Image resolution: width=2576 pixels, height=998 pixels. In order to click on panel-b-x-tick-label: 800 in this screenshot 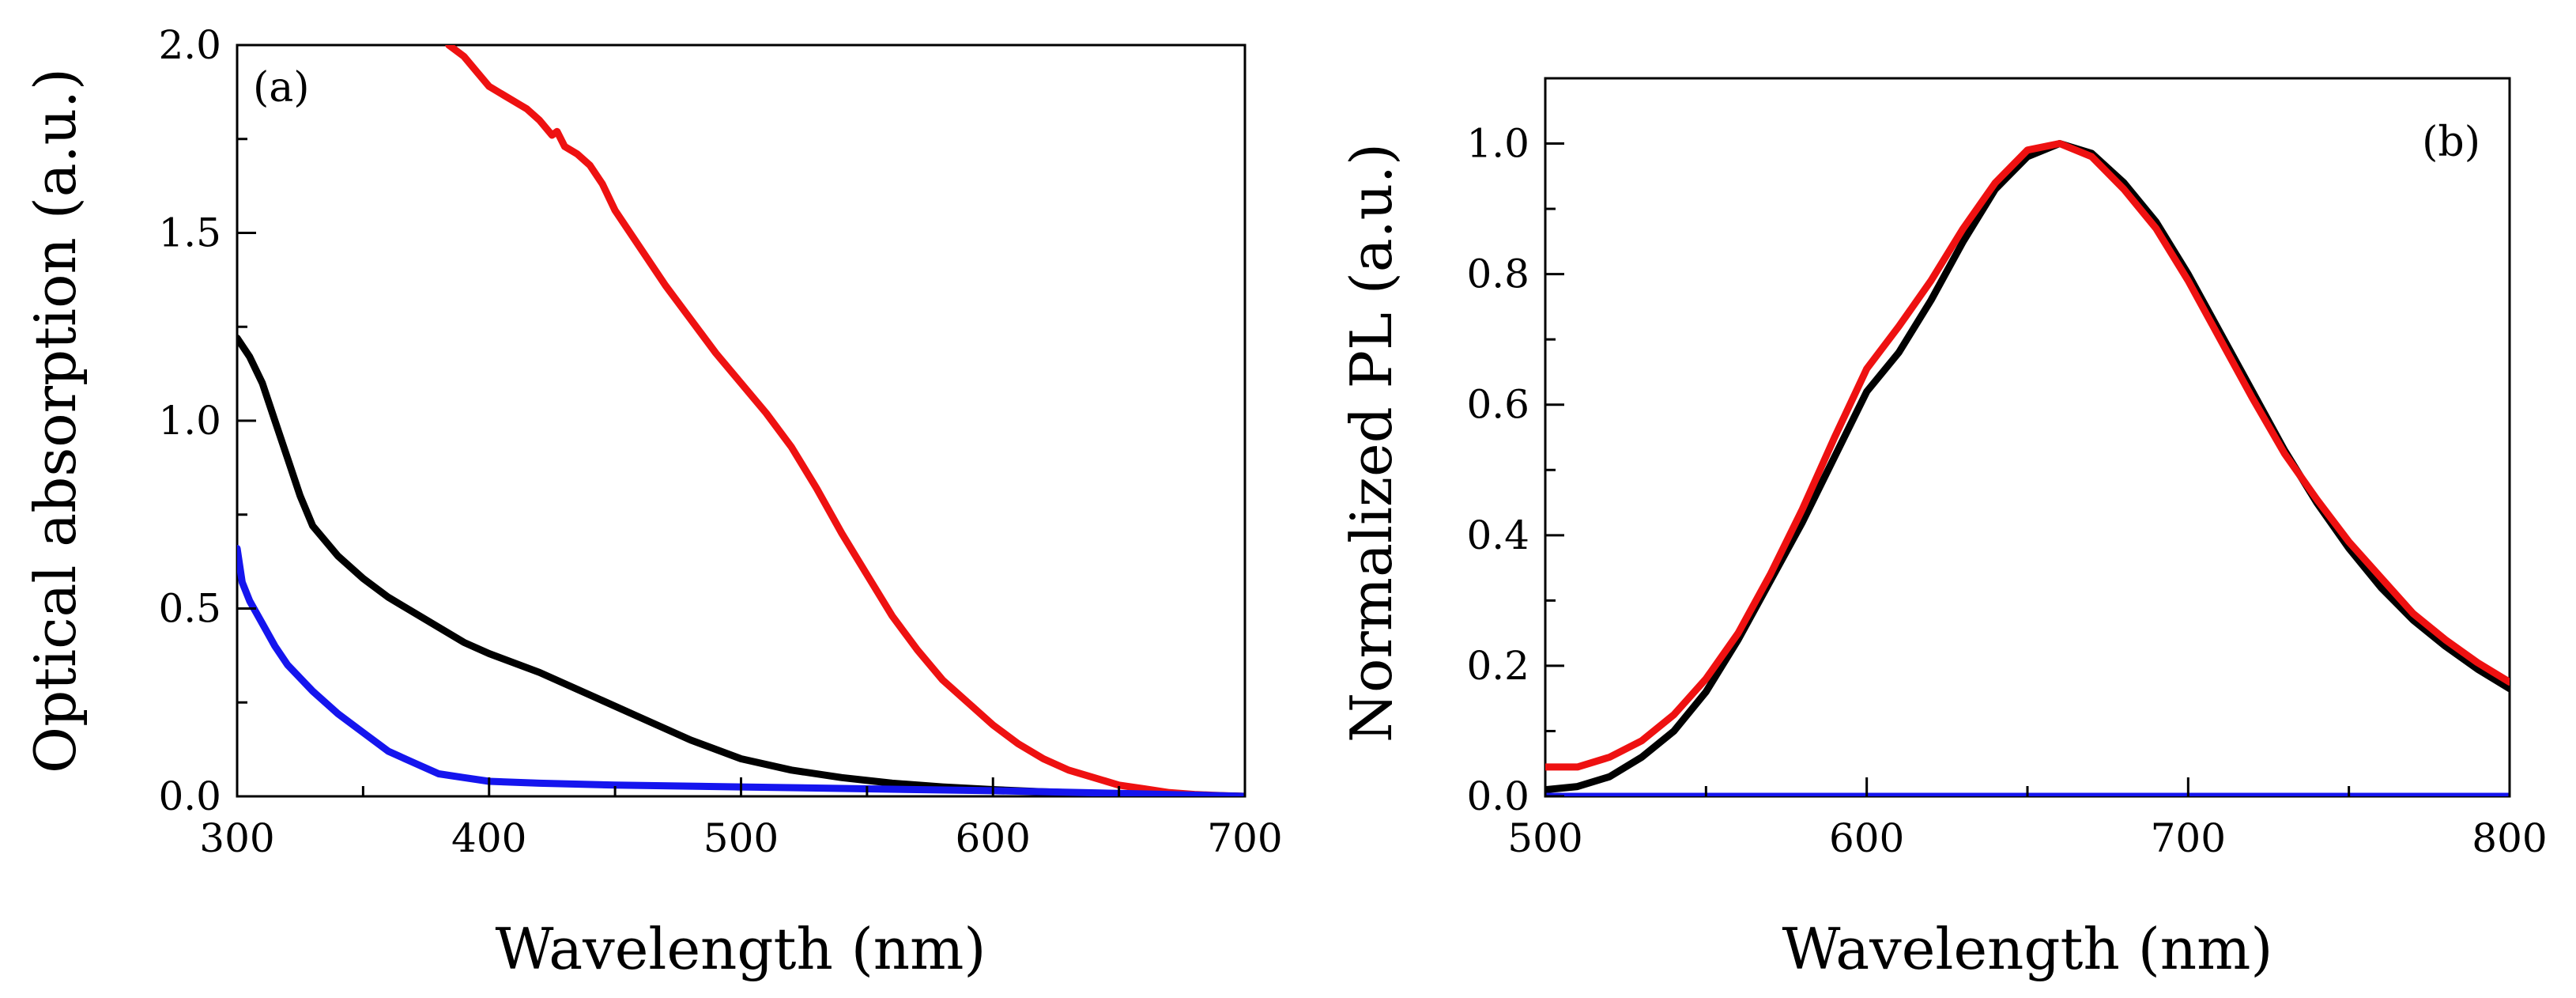, I will do `click(2509, 838)`.